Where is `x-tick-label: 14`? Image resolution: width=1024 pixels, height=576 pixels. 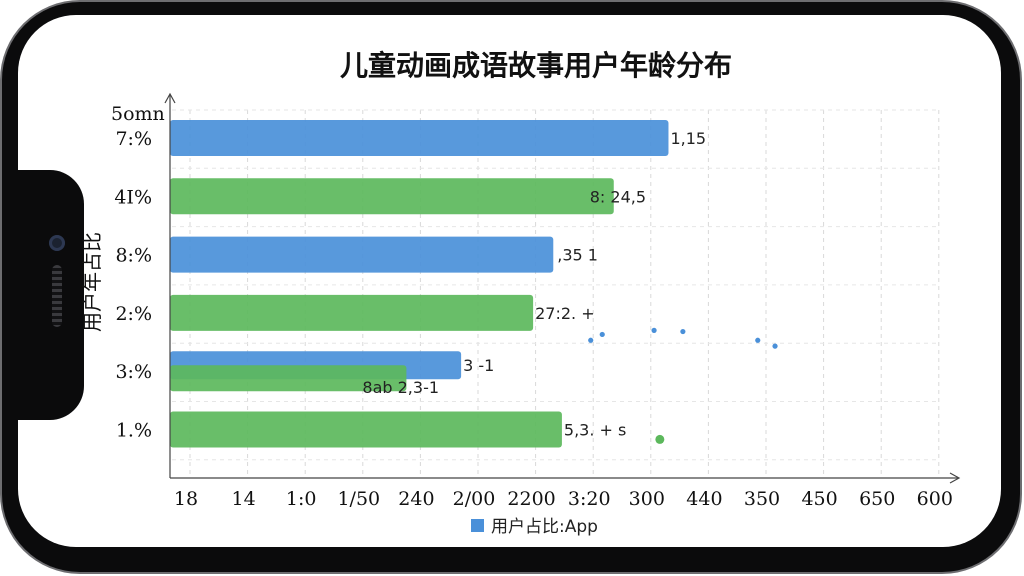 x-tick-label: 14 is located at coordinates (244, 499).